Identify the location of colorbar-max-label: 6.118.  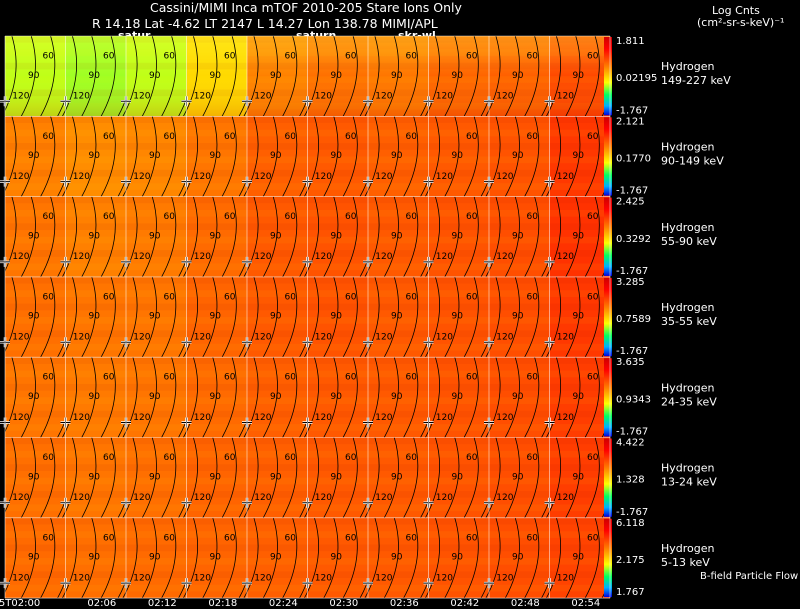
(630, 523).